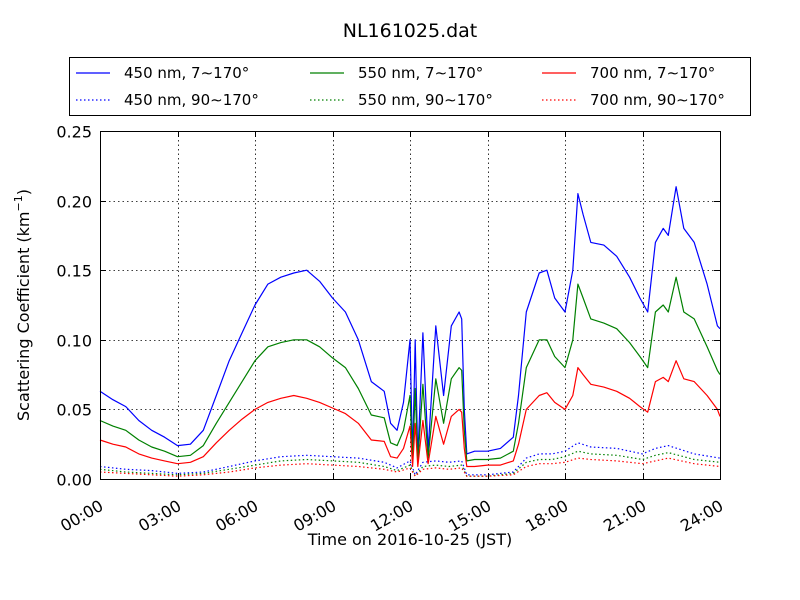 The image size is (800, 600). I want to click on legend-label: 450 nm, 90∼170°, so click(191, 100).